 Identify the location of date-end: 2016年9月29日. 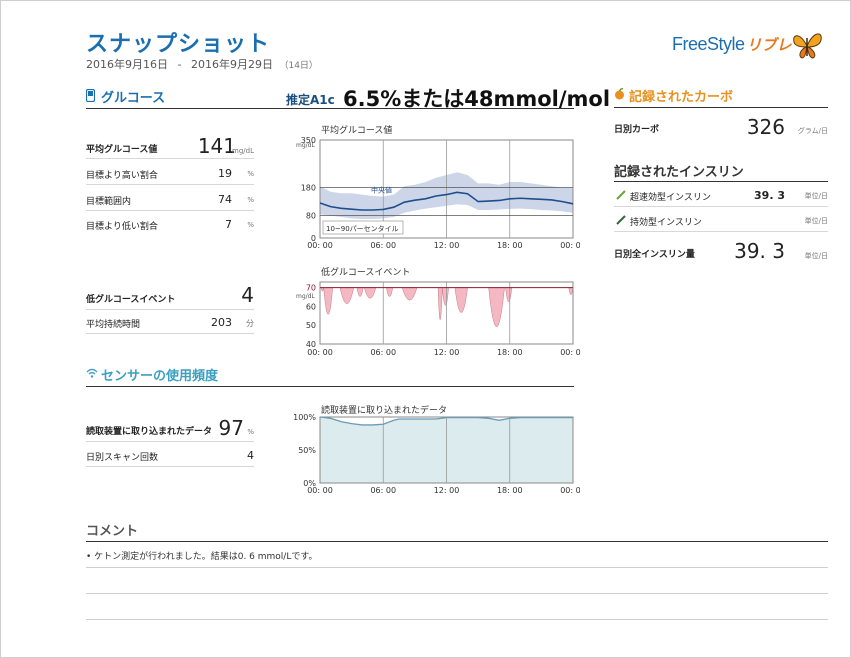
(231, 64).